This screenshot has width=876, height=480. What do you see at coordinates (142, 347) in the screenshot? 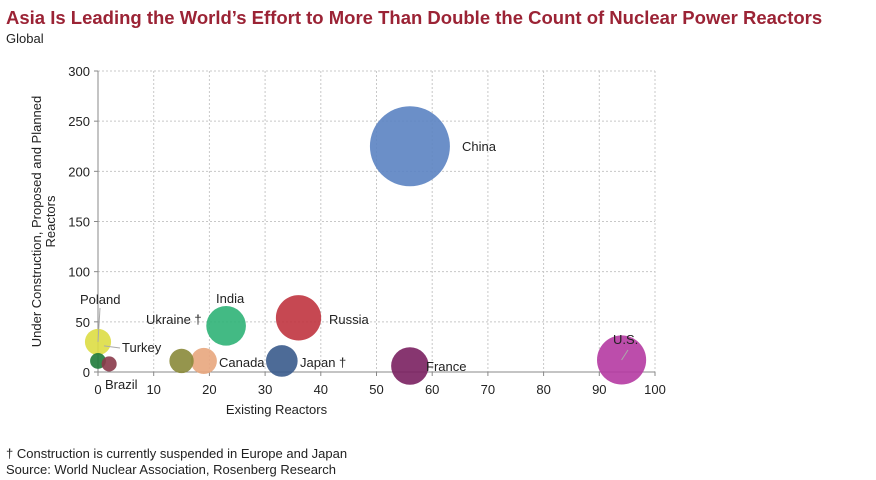
I see `data-label-turkey: Turkey` at bounding box center [142, 347].